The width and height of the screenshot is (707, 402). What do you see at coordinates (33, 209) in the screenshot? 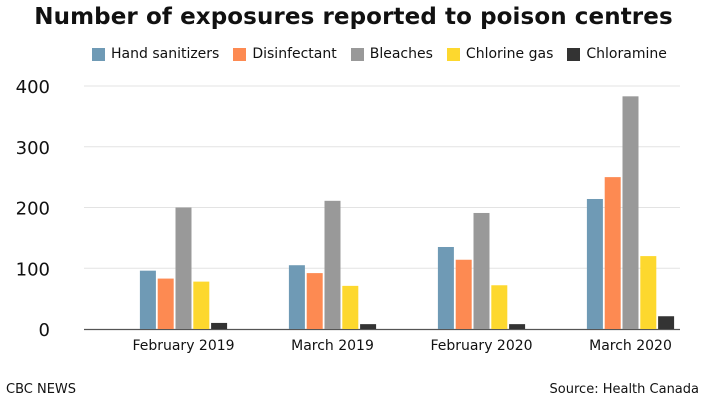
I see `y-tick-label: 200` at bounding box center [33, 209].